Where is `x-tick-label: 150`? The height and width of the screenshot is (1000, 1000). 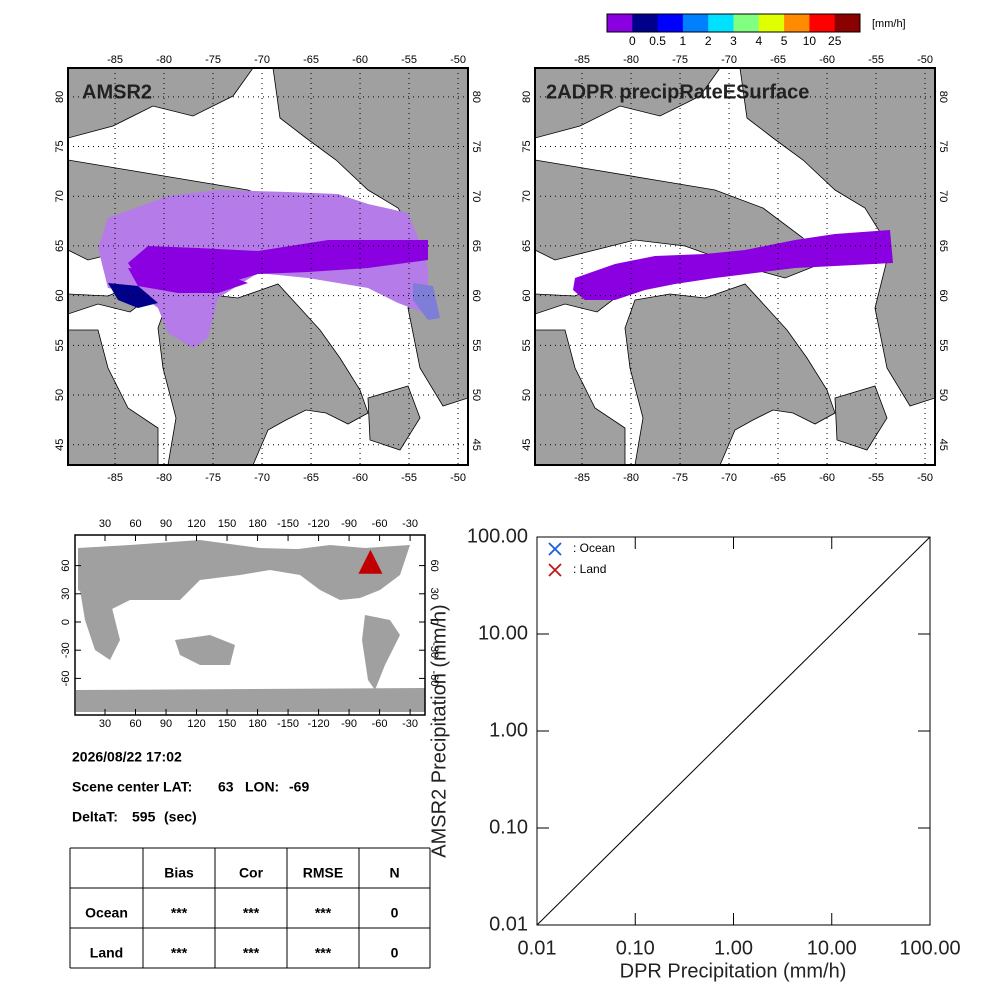
x-tick-label: 150 is located at coordinates (227, 524).